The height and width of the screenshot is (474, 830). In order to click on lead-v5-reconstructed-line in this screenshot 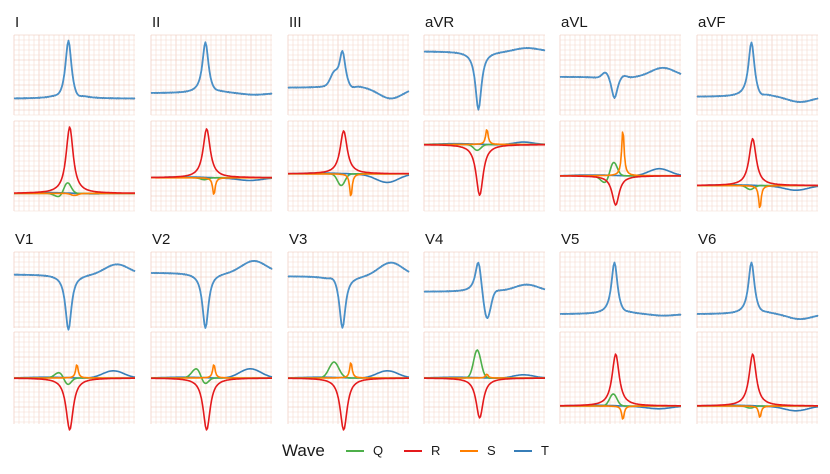, I will do `click(620, 289)`.